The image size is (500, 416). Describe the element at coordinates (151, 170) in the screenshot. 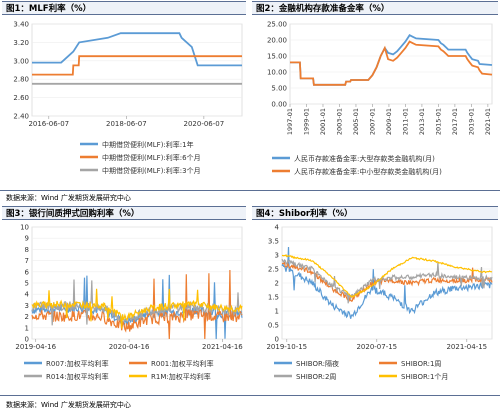

I see `legend-label: 中期借贷便利(MLF):利率:3个月` at that location.